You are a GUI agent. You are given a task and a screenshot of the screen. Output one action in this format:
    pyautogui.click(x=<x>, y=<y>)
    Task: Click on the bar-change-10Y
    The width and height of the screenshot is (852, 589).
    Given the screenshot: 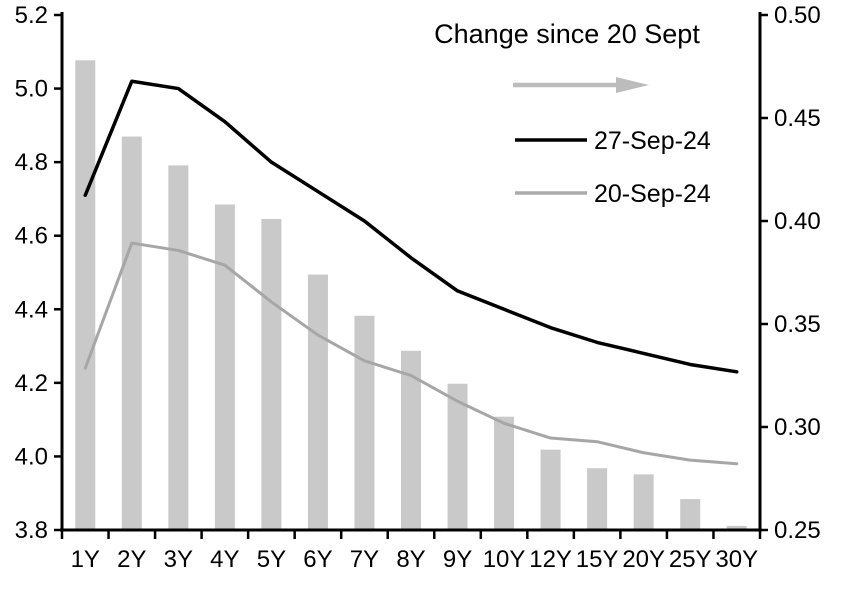 What is the action you would take?
    pyautogui.click(x=504, y=472)
    